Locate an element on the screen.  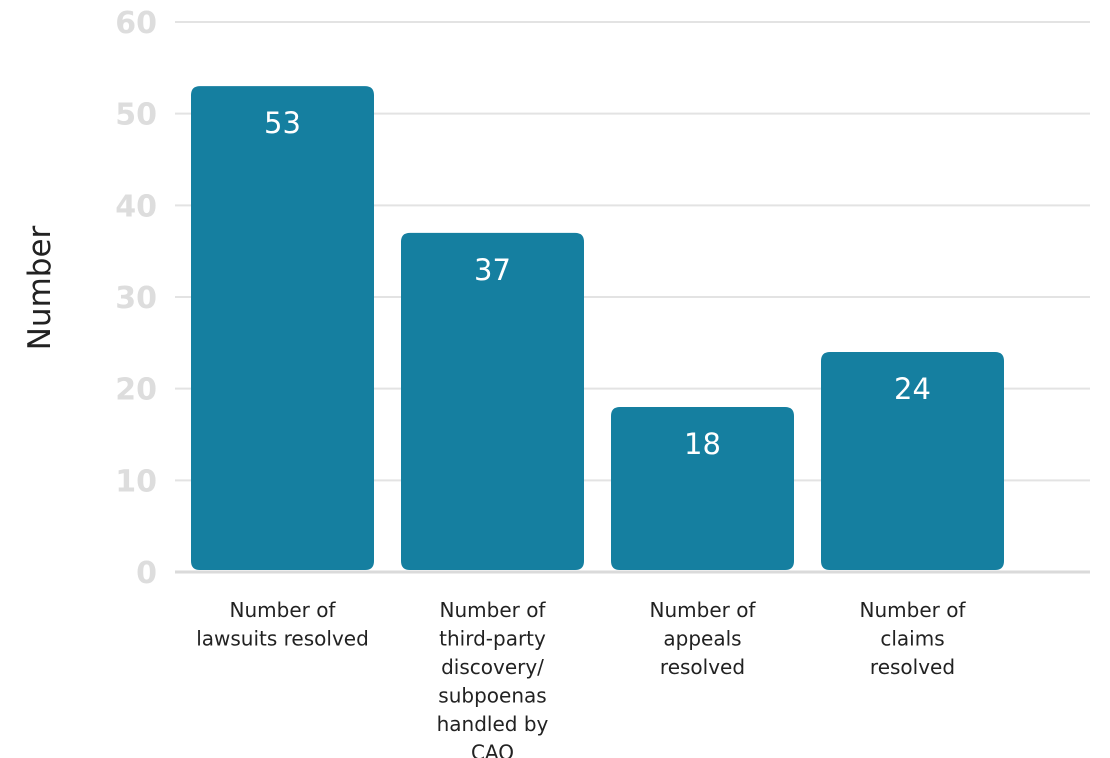
y-tick-label: 30 is located at coordinates (136, 298).